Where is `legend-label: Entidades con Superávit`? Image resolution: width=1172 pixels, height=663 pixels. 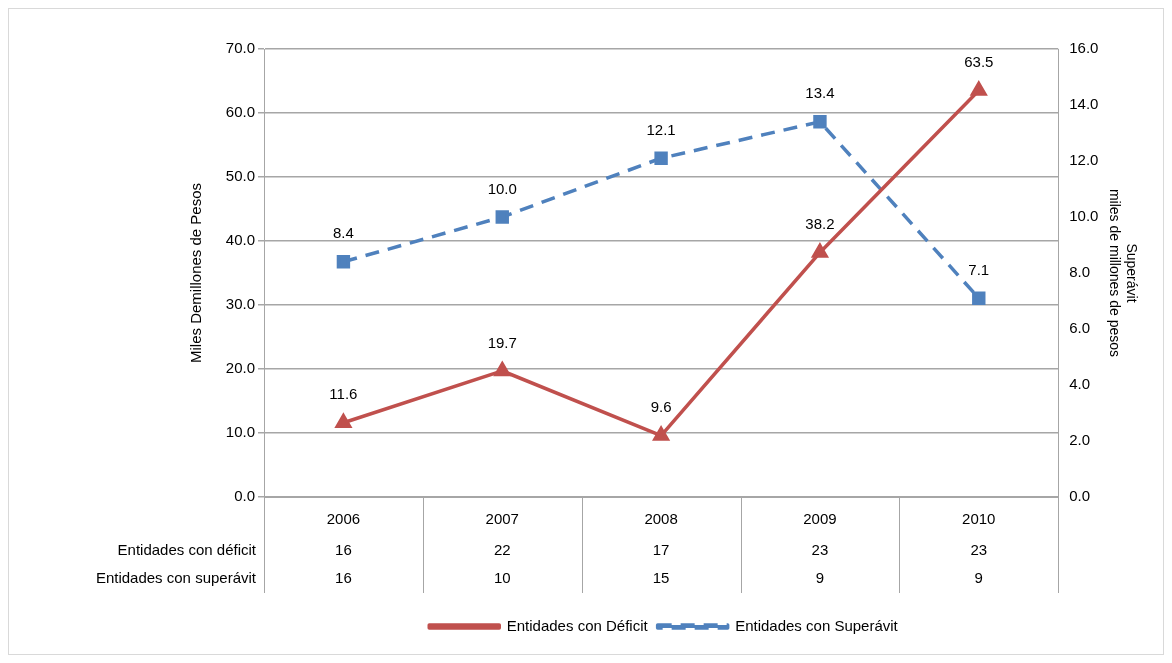 legend-label: Entidades con Superávit is located at coordinates (817, 625).